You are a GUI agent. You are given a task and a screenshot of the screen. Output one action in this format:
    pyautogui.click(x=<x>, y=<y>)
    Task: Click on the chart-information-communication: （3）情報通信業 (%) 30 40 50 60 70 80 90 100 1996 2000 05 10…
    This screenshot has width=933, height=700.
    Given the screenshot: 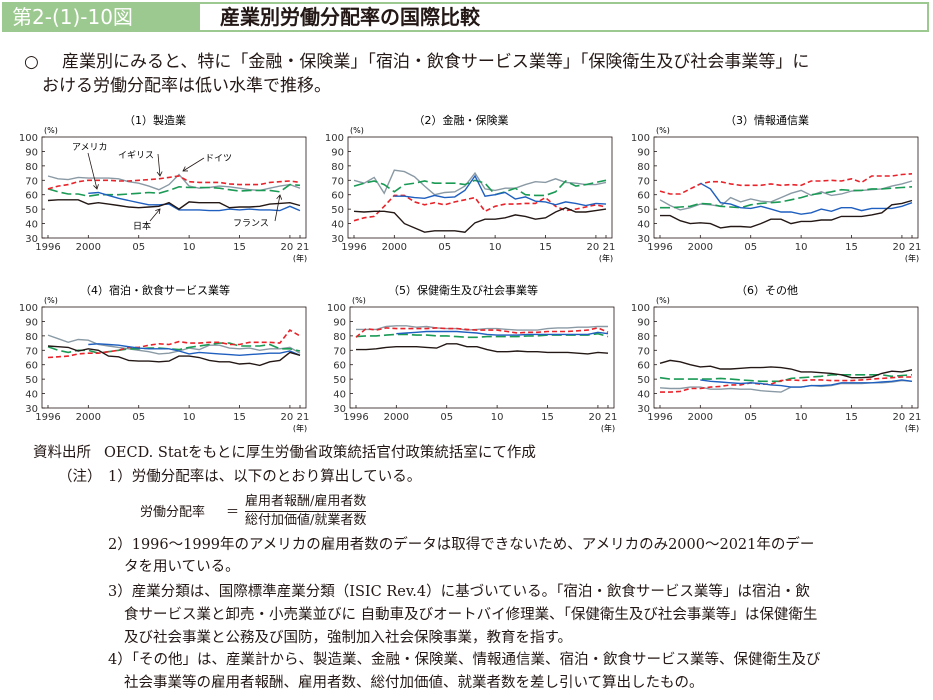 What is the action you would take?
    pyautogui.click(x=767, y=192)
    